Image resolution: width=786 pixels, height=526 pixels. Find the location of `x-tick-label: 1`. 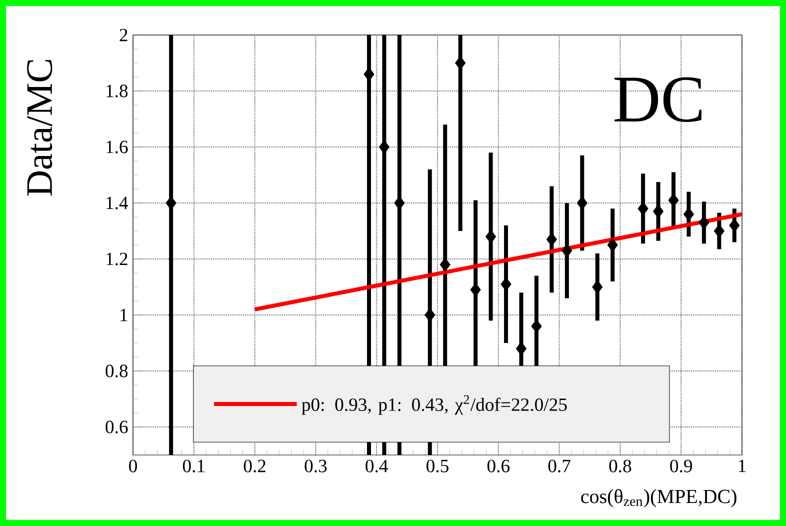

x-tick-label: 1 is located at coordinates (742, 466).